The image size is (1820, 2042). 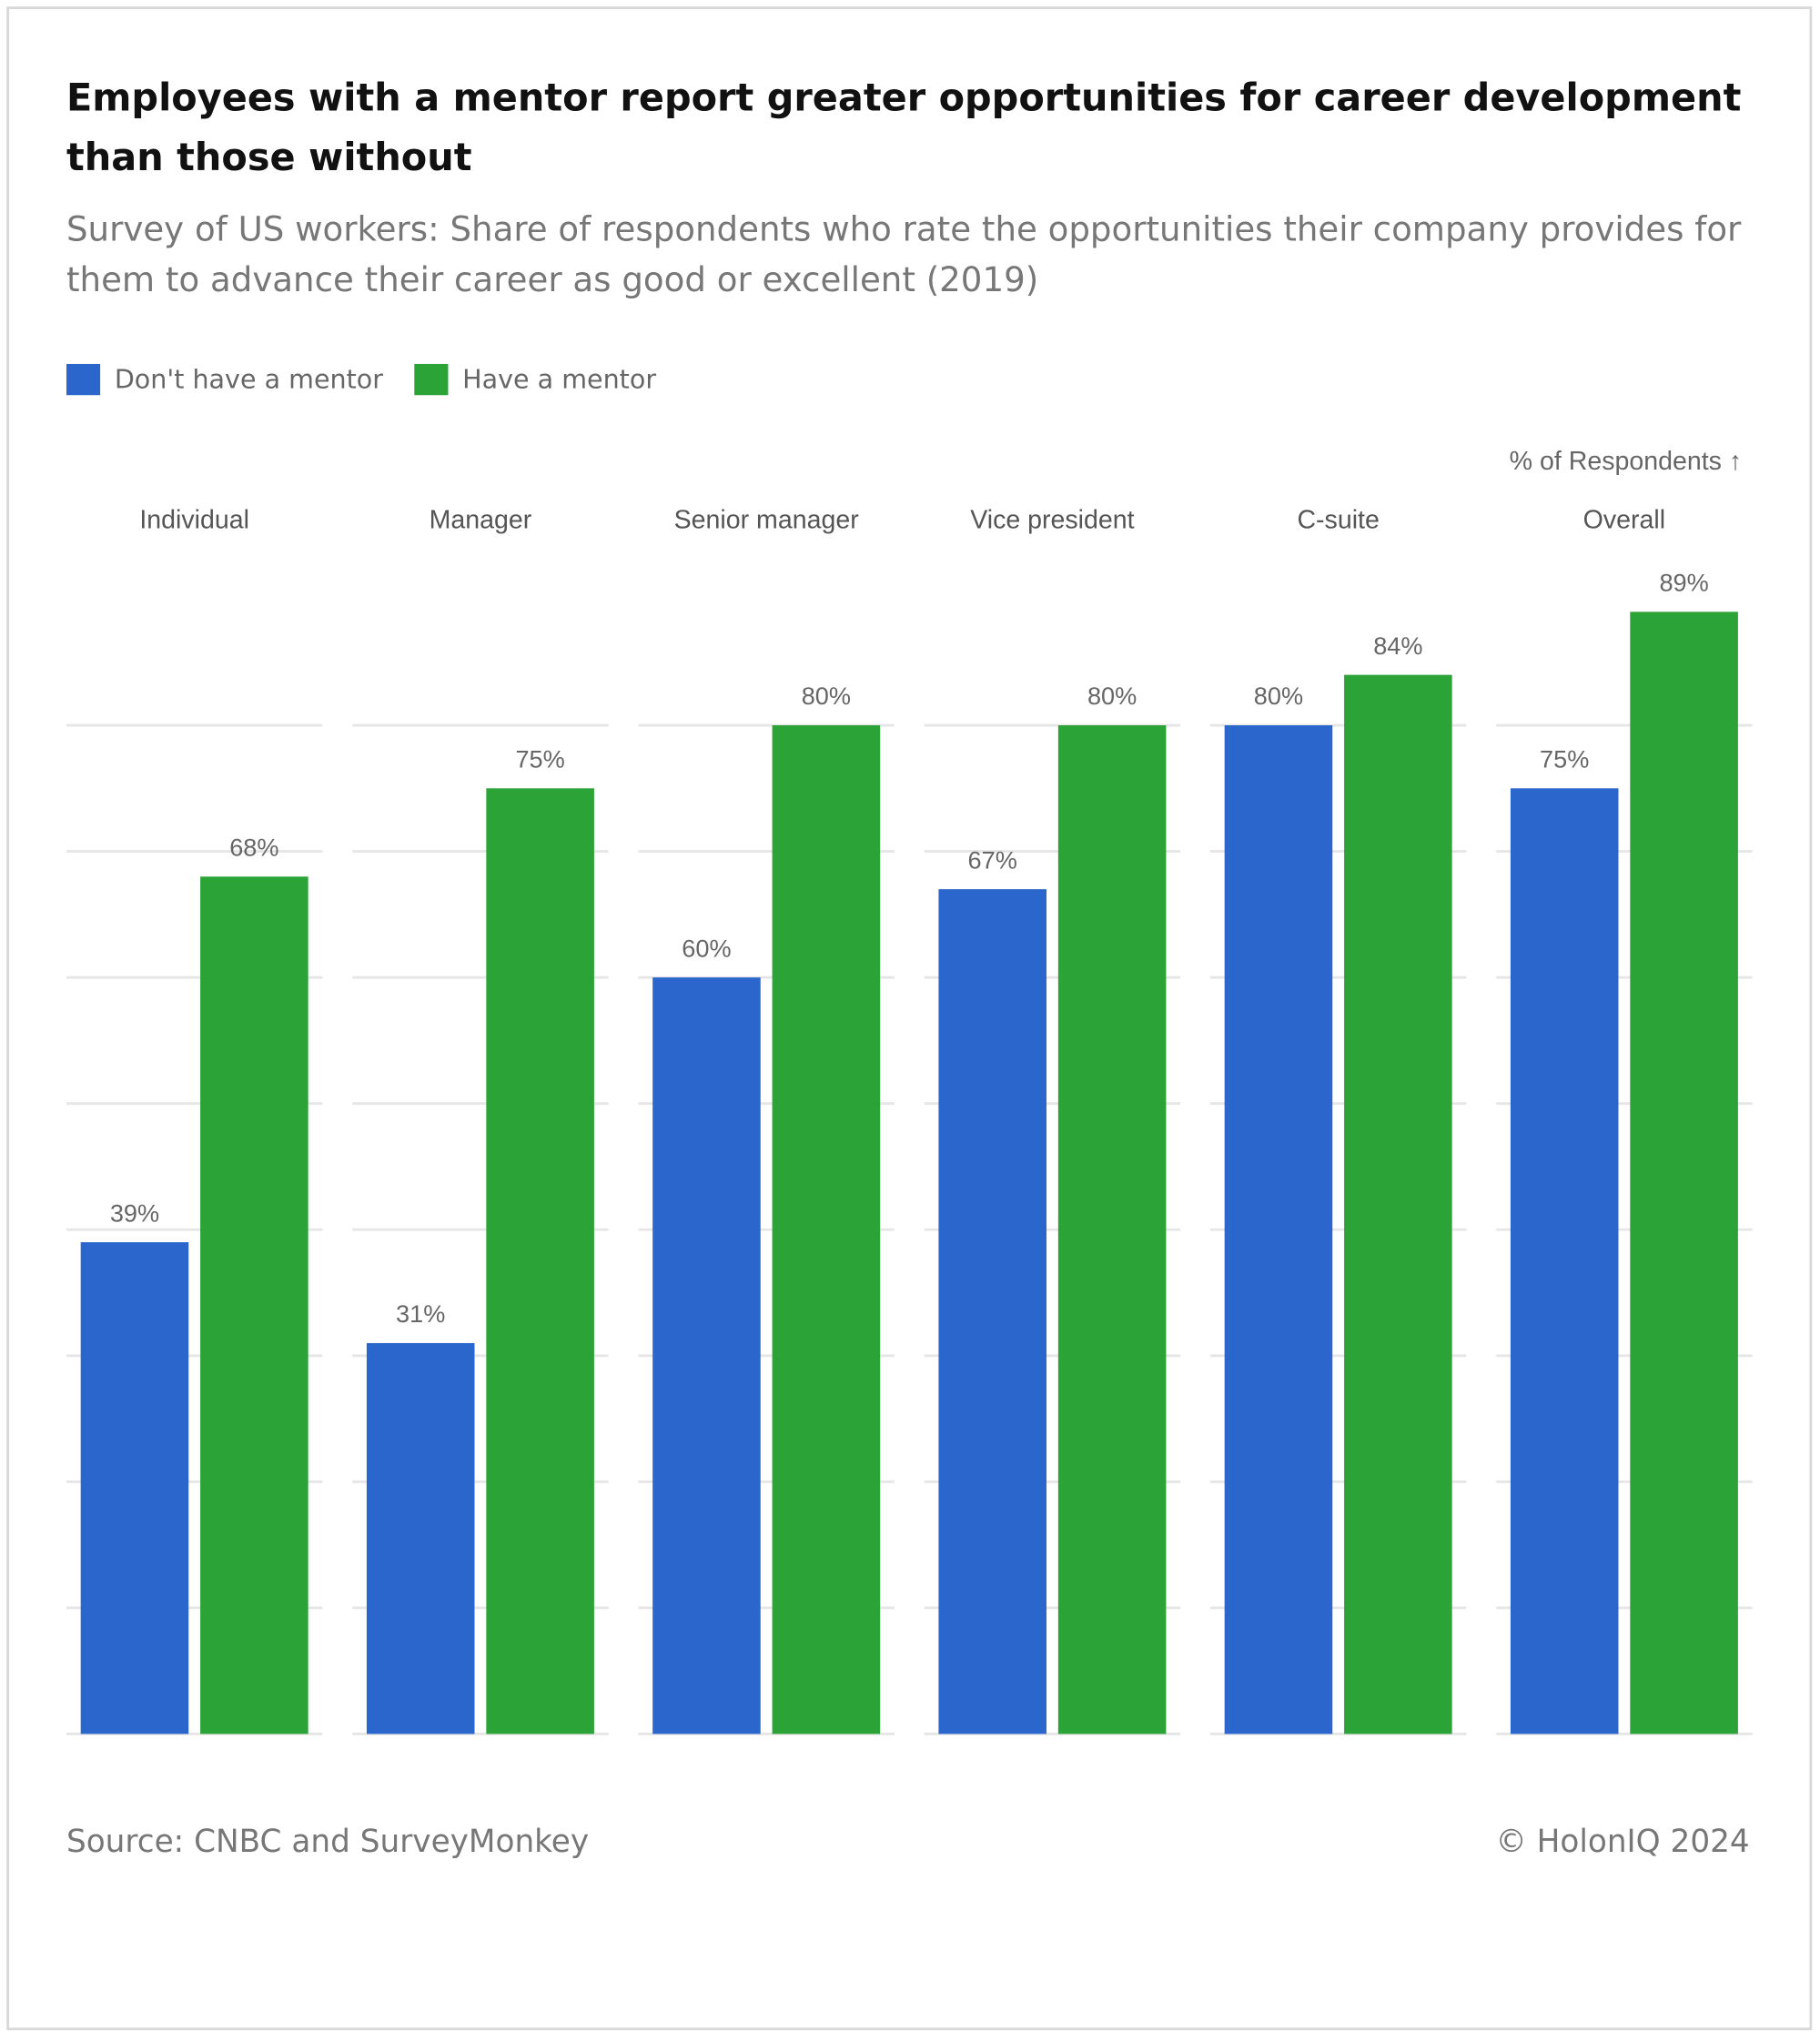 What do you see at coordinates (1624, 519) in the screenshot?
I see `category-label: Overall` at bounding box center [1624, 519].